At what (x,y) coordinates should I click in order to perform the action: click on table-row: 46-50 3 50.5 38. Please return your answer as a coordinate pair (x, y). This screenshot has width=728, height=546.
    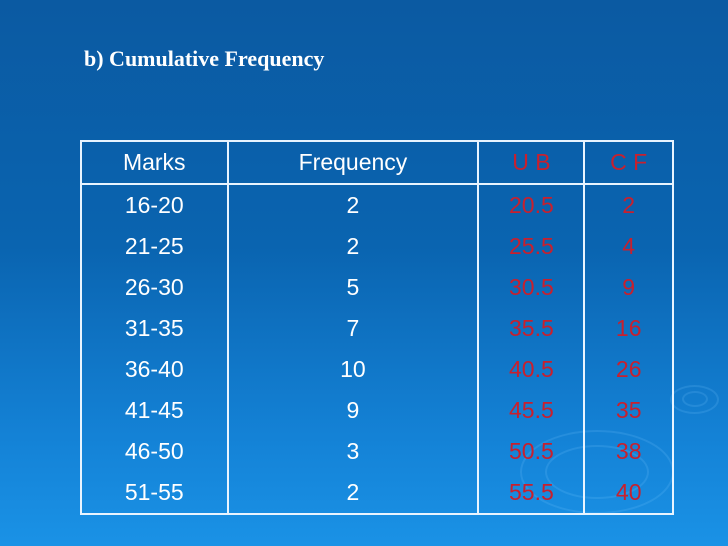
    Looking at the image, I should click on (377, 451).